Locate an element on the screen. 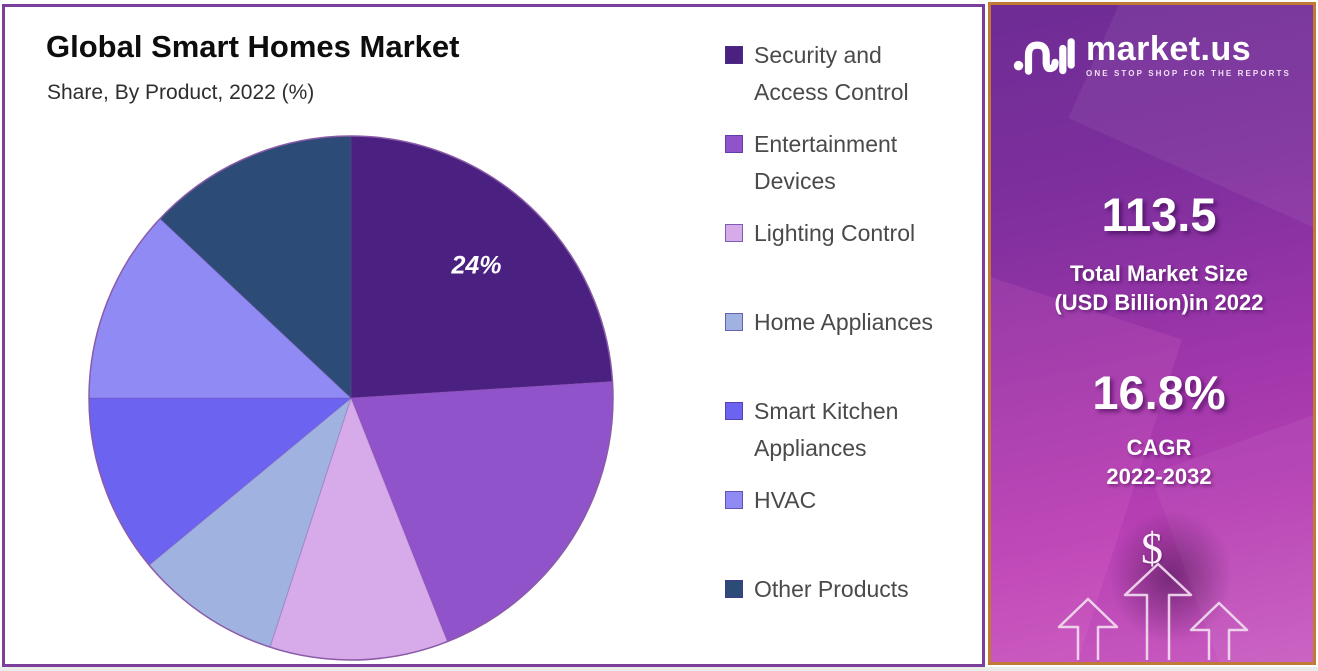 The width and height of the screenshot is (1318, 671). legend-item: HVAC is located at coordinates (855, 526).